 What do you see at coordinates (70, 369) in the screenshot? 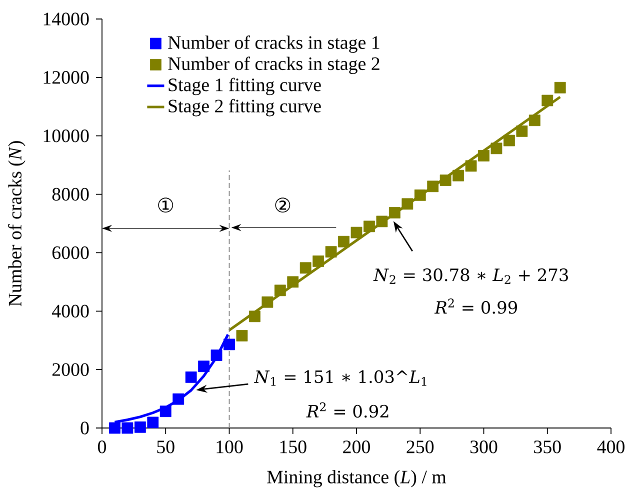
I see `y-tick-label: 2000` at bounding box center [70, 369].